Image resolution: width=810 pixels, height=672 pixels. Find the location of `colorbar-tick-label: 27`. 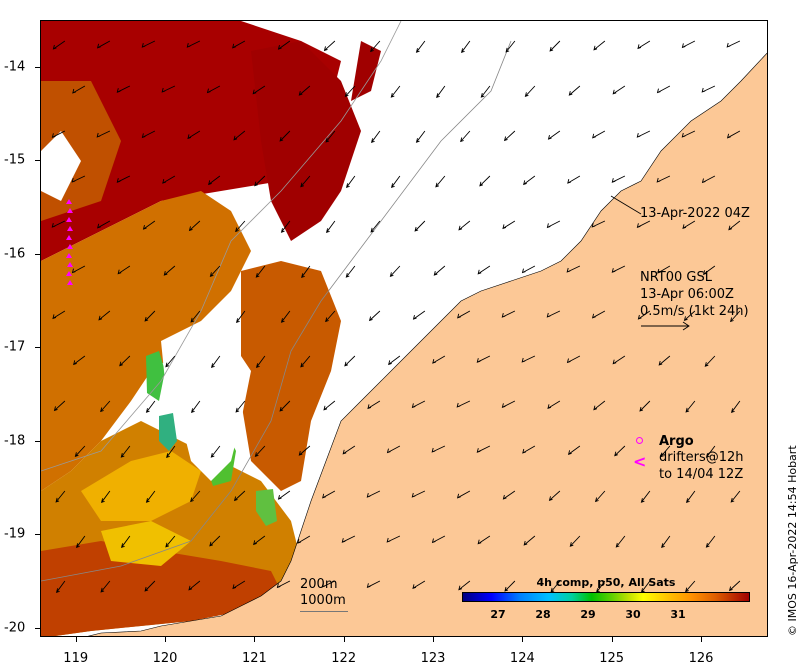

colorbar-tick-label: 27 is located at coordinates (498, 614).